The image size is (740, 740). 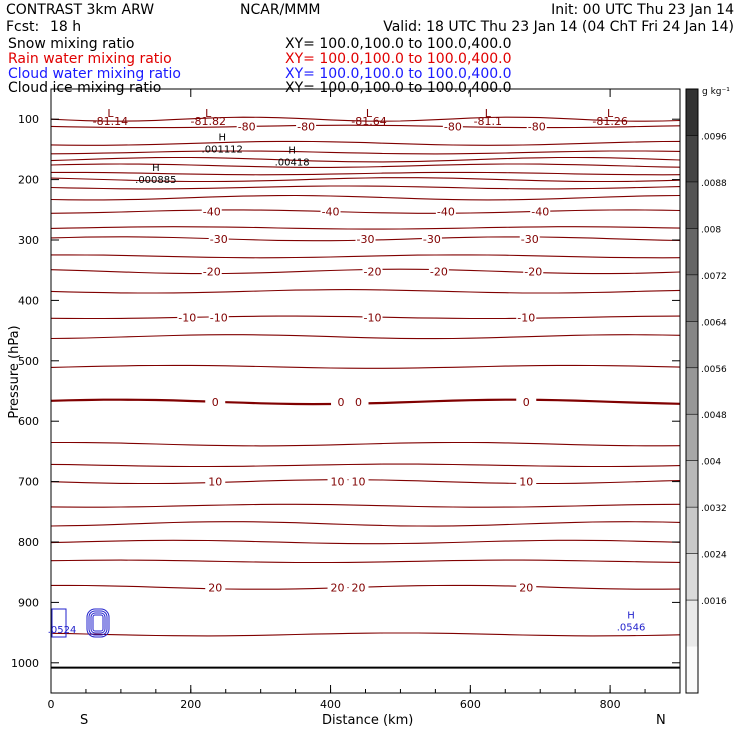 I want to click on y-tick-label: 500, so click(x=28, y=361).